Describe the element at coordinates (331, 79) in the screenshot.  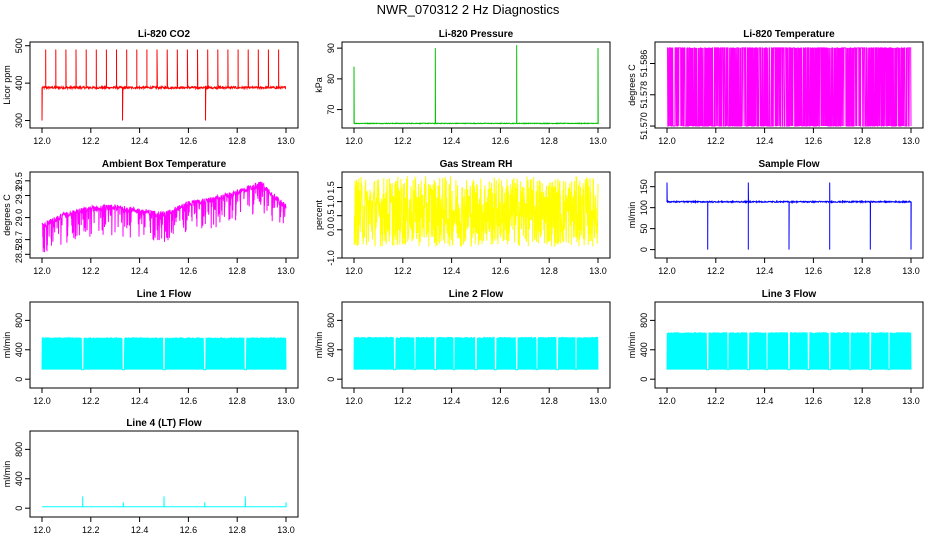
I see `y-tick-label: 80` at that location.